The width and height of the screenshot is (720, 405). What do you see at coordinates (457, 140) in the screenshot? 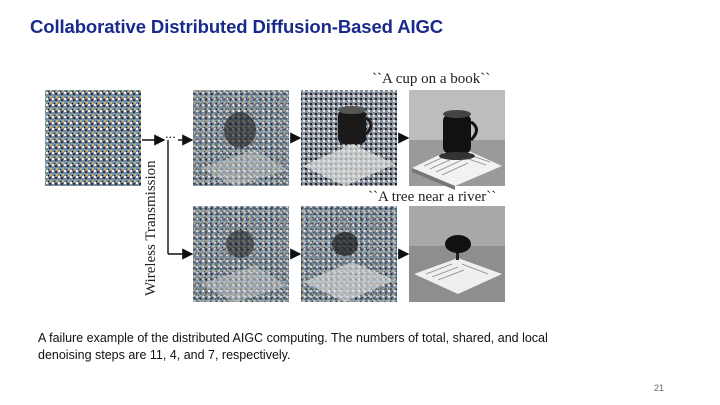
I see `top-final-image` at bounding box center [457, 140].